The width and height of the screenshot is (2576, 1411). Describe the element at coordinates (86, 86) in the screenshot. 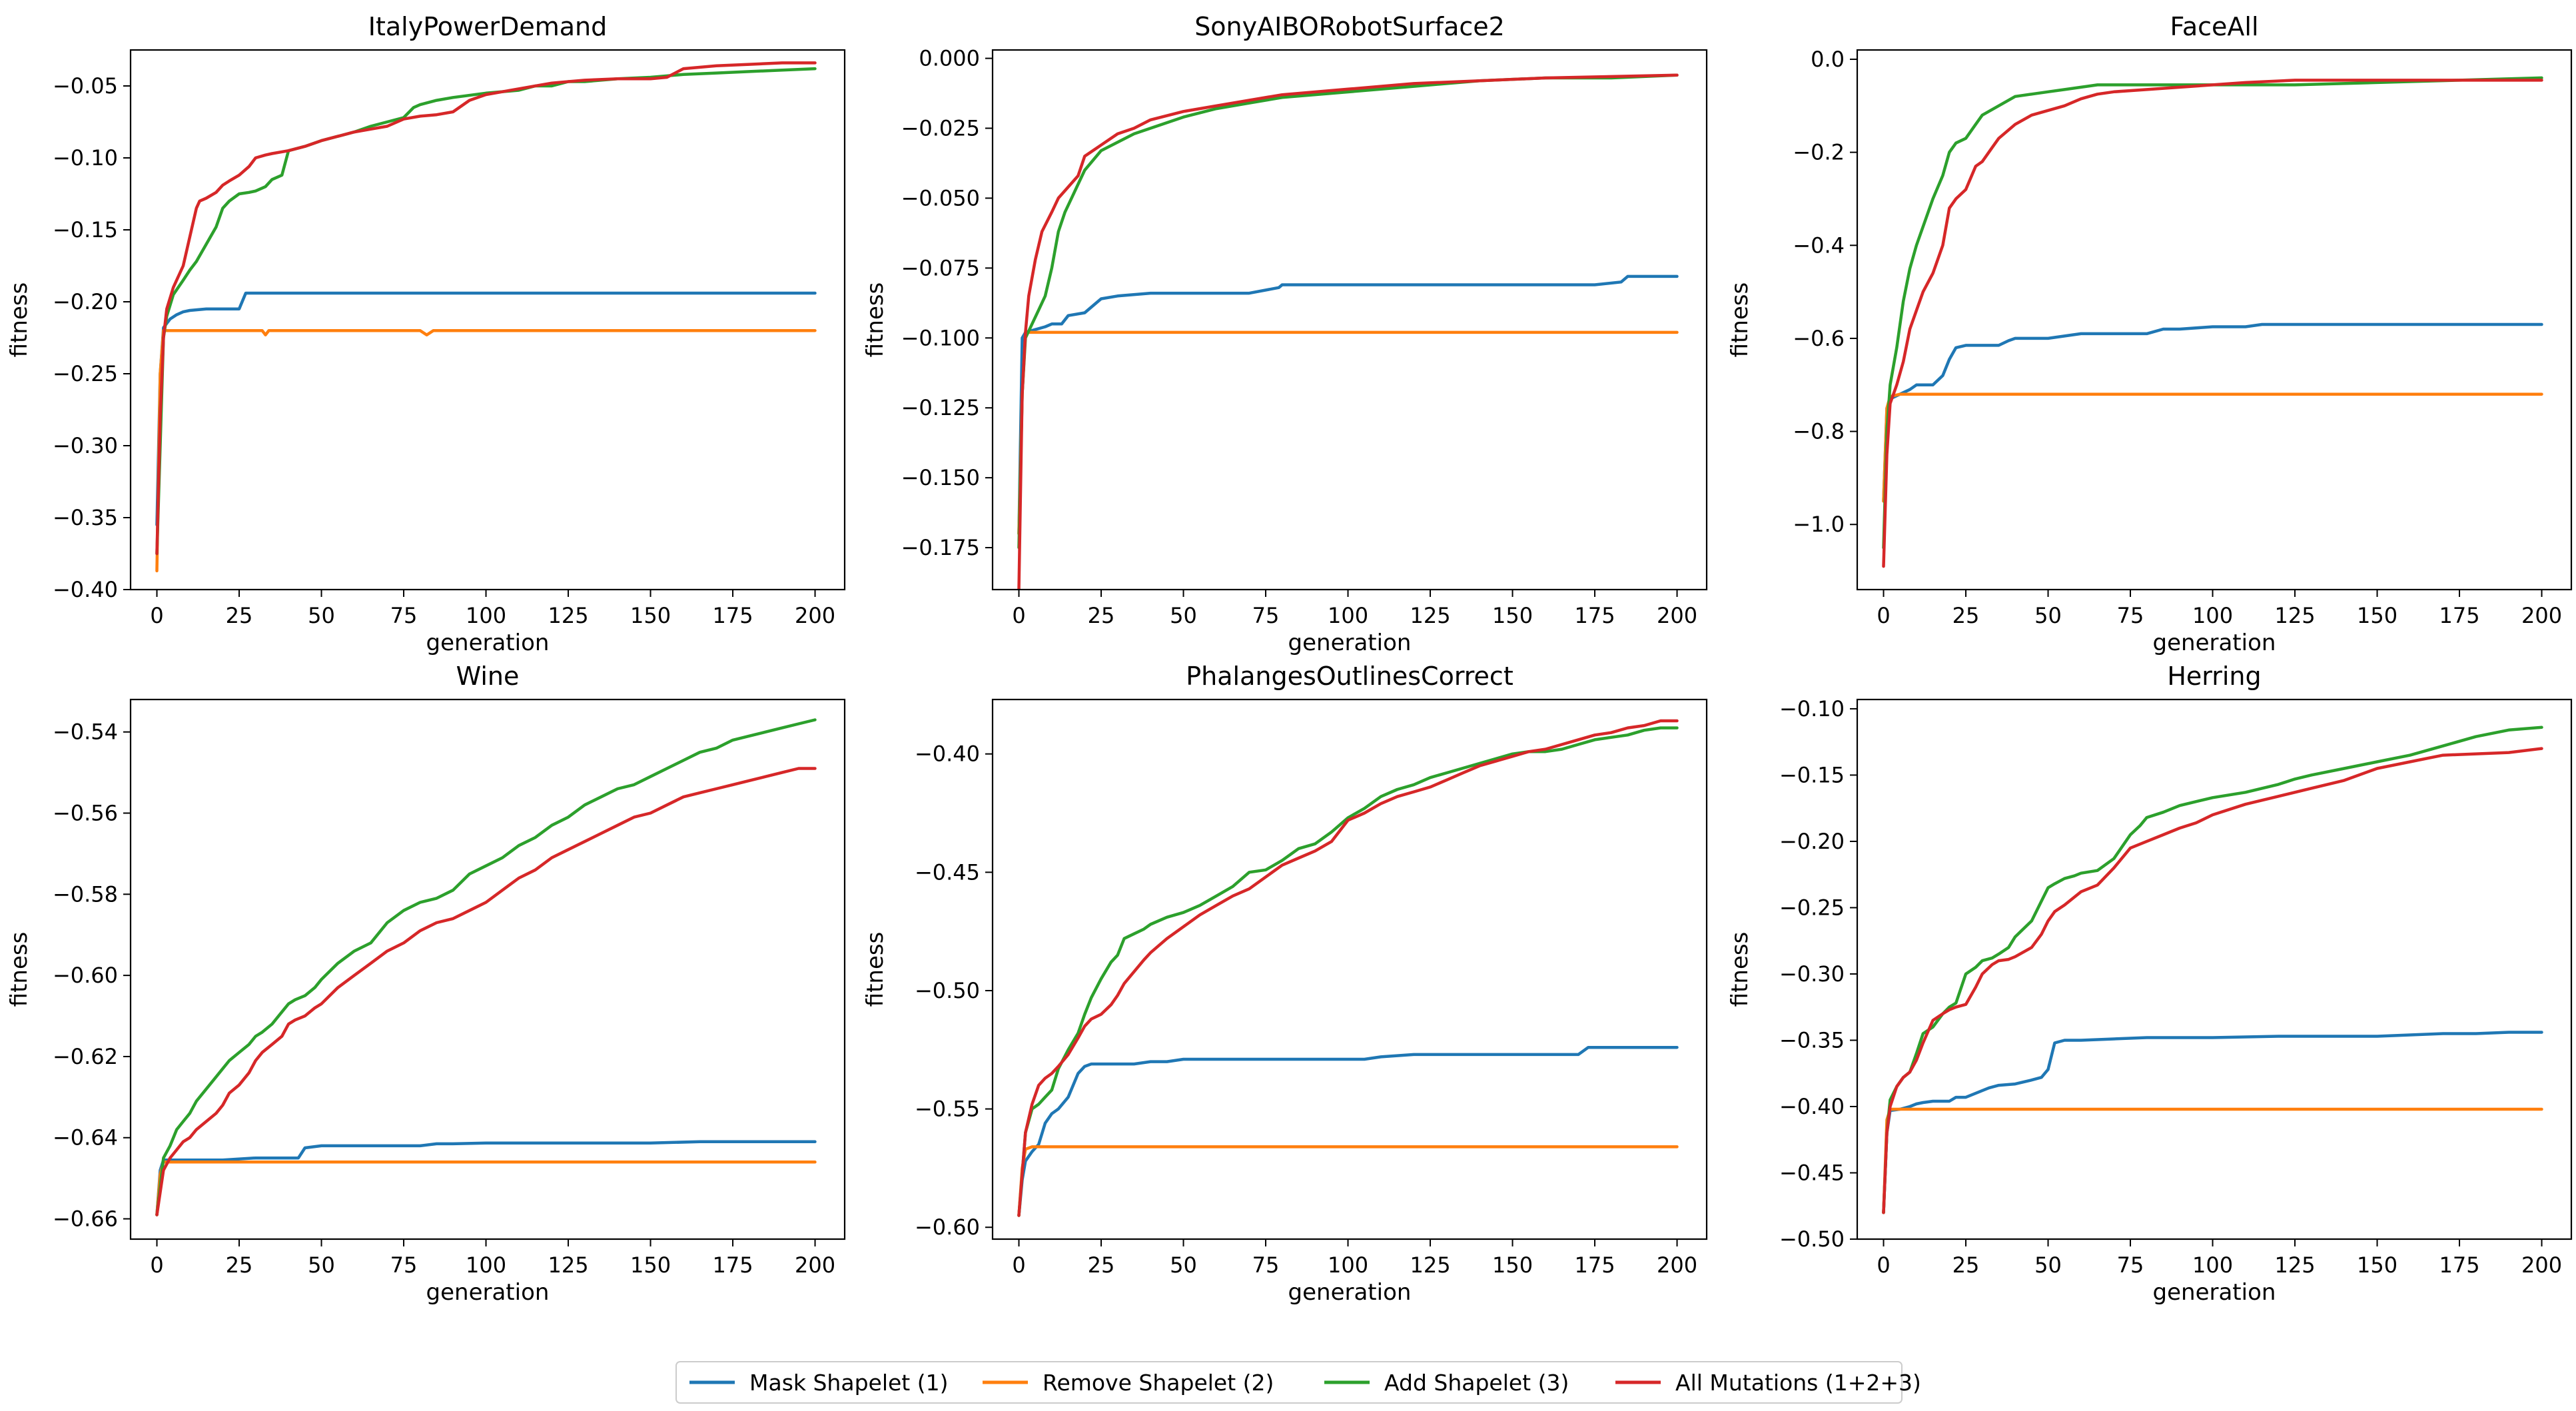

I see `y-tick-label: −0.05` at that location.